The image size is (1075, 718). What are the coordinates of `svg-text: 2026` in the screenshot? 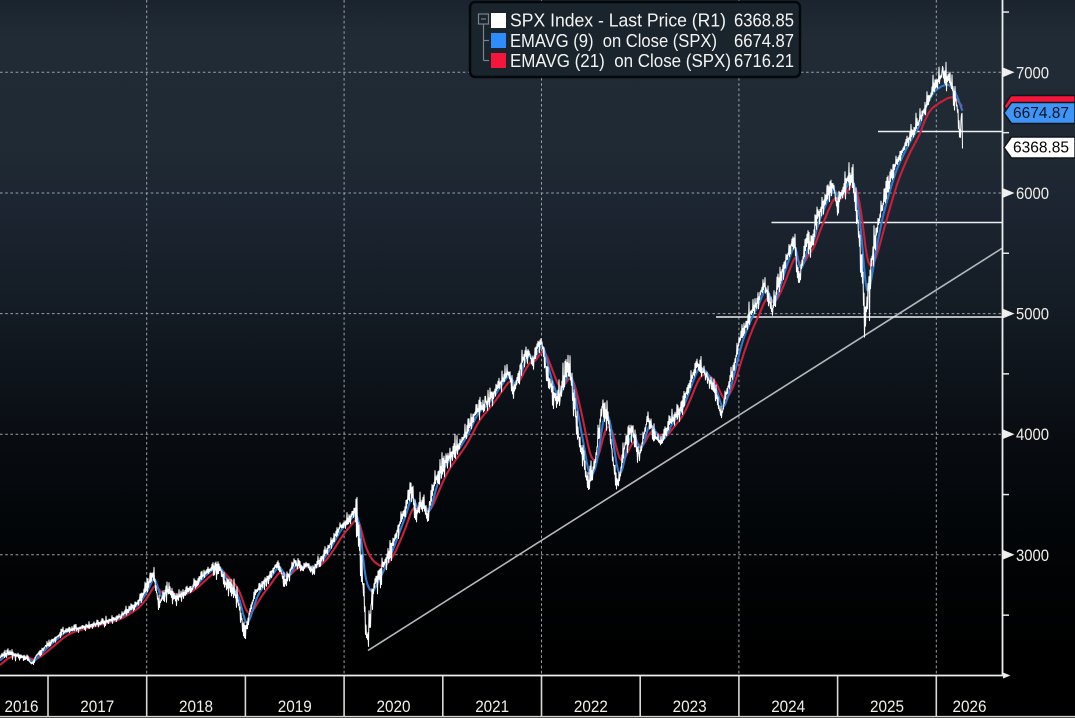 It's located at (970, 706).